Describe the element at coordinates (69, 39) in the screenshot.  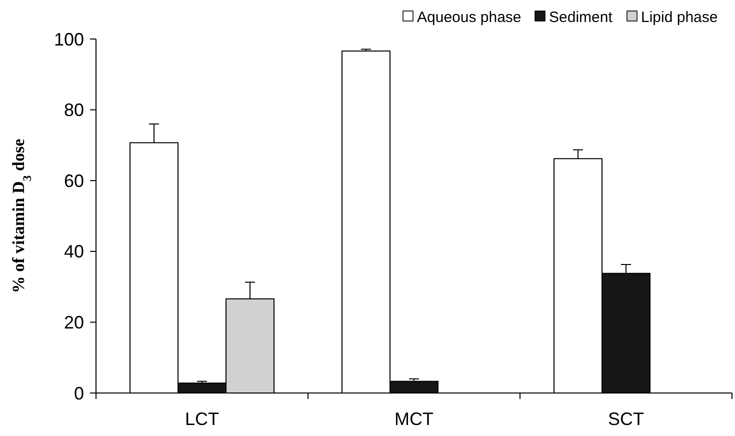
I see `y-tick-label: 100` at that location.